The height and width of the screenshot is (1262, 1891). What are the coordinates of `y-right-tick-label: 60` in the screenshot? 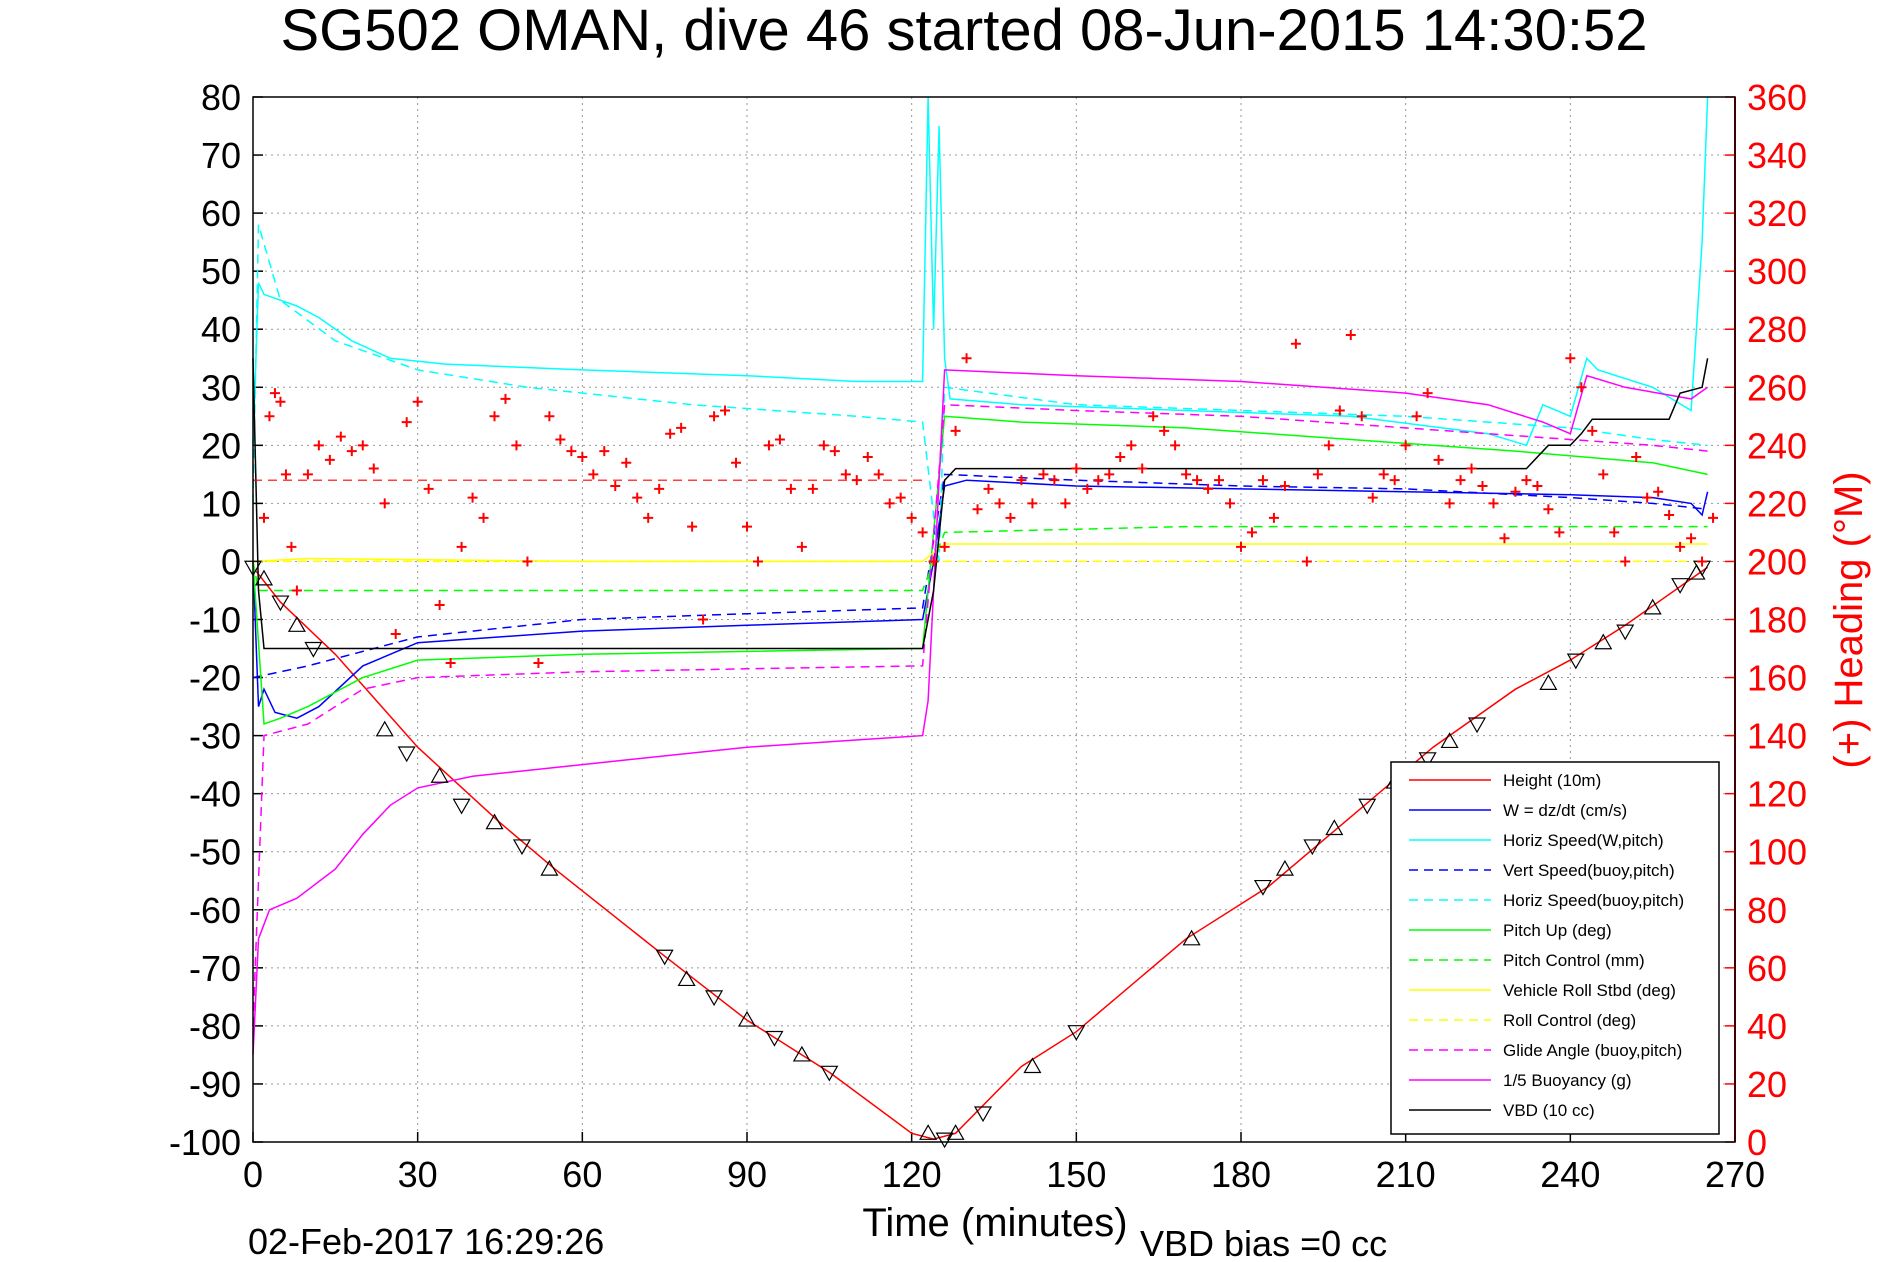 It's located at (1767, 968).